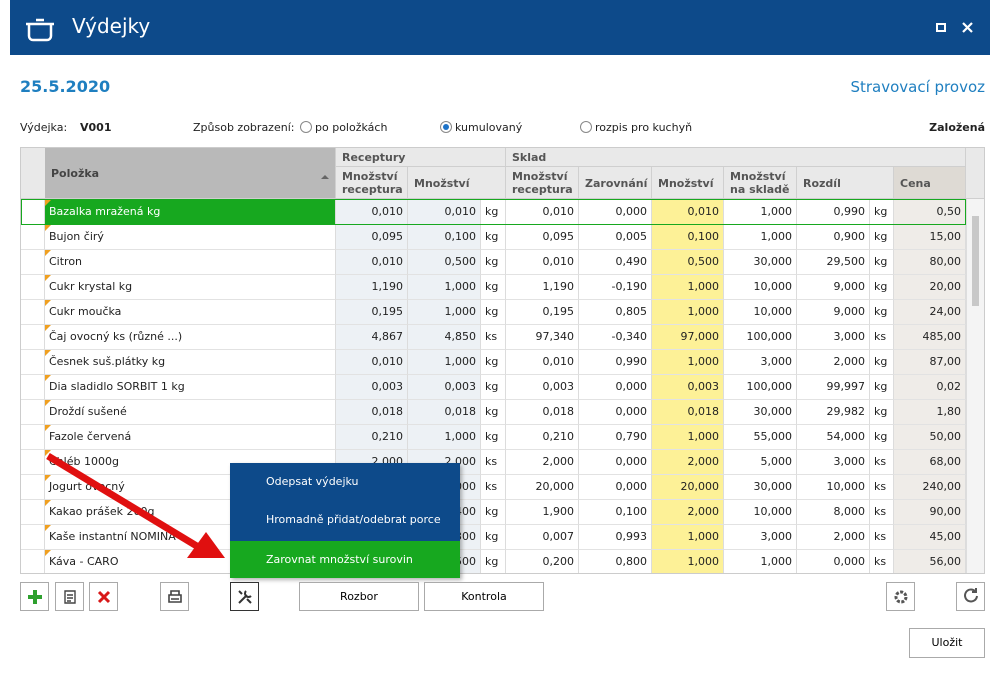 The image size is (1003, 673). I want to click on tools-button, so click(244, 596).